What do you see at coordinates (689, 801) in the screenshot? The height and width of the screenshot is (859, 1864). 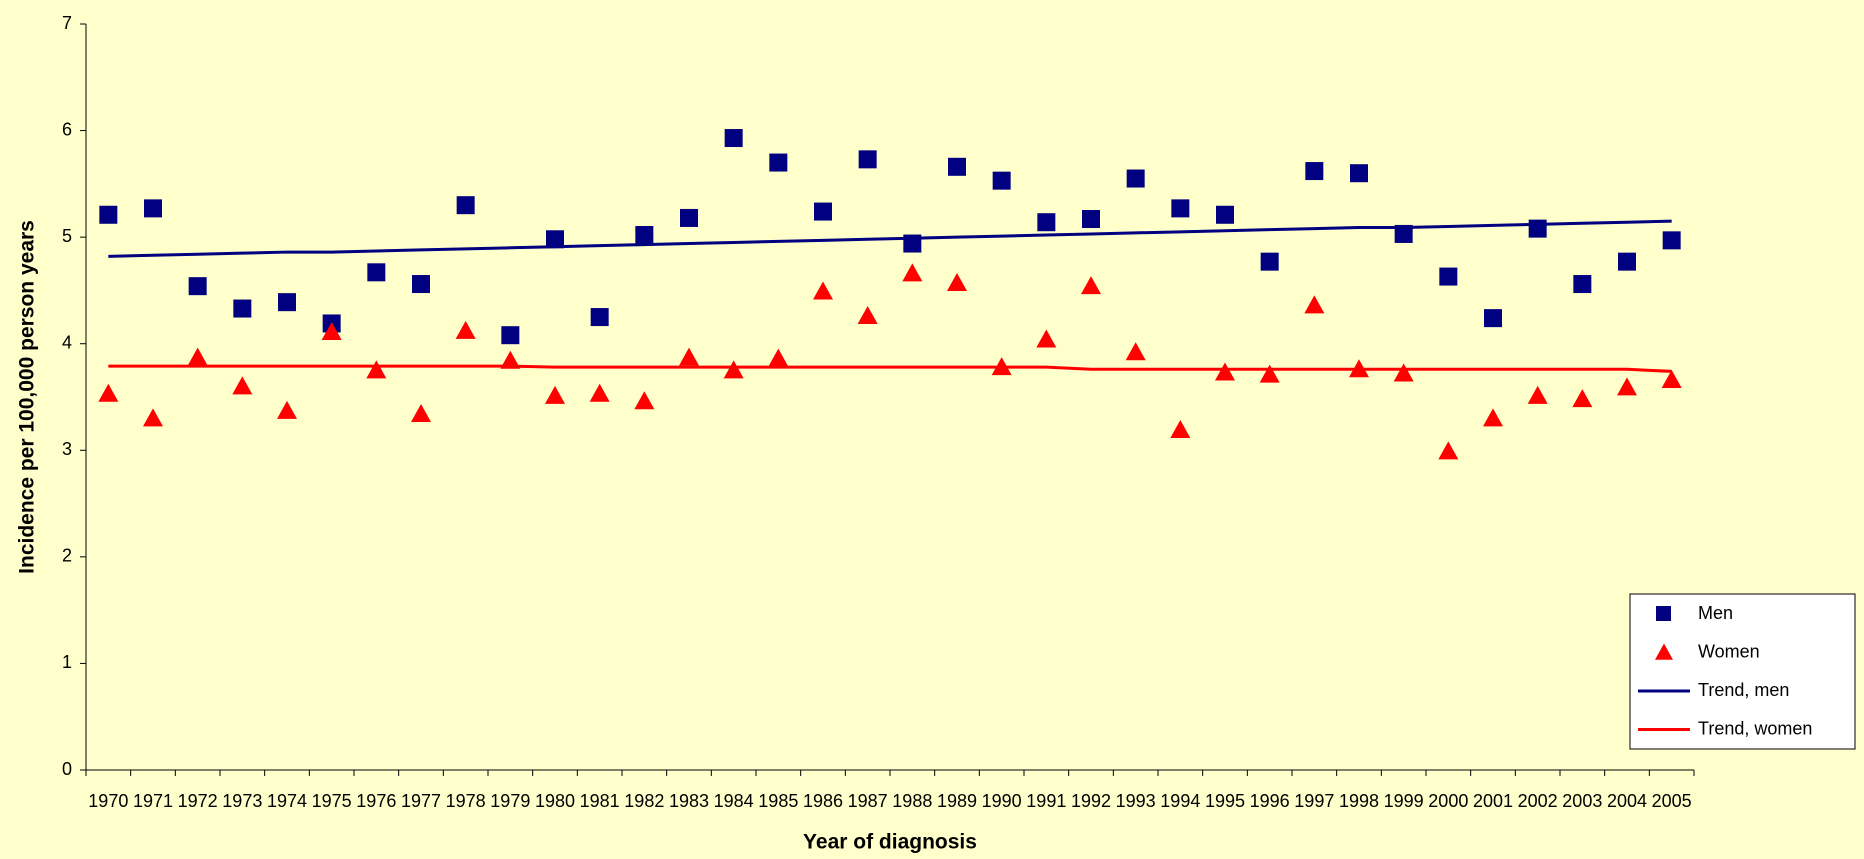 I see `x-tick-label: 1983` at bounding box center [689, 801].